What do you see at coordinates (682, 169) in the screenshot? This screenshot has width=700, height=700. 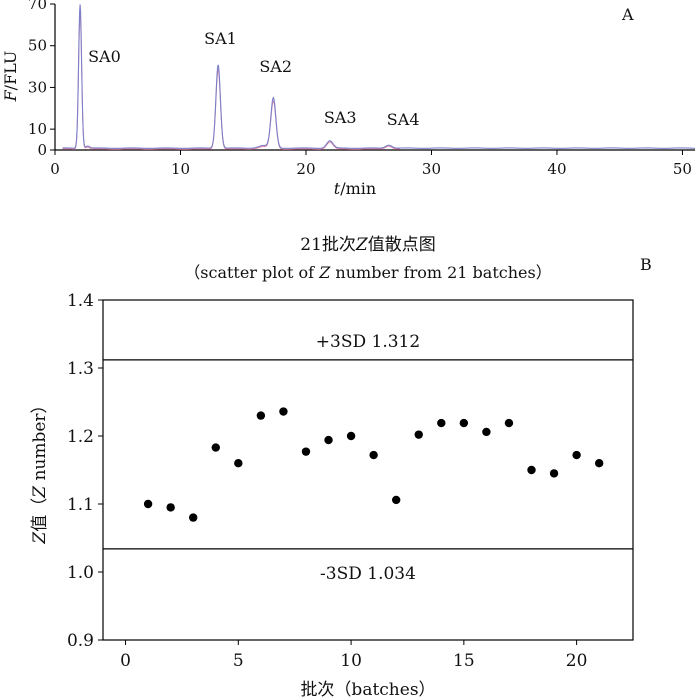 I see `a-x-tick-label: 50` at bounding box center [682, 169].